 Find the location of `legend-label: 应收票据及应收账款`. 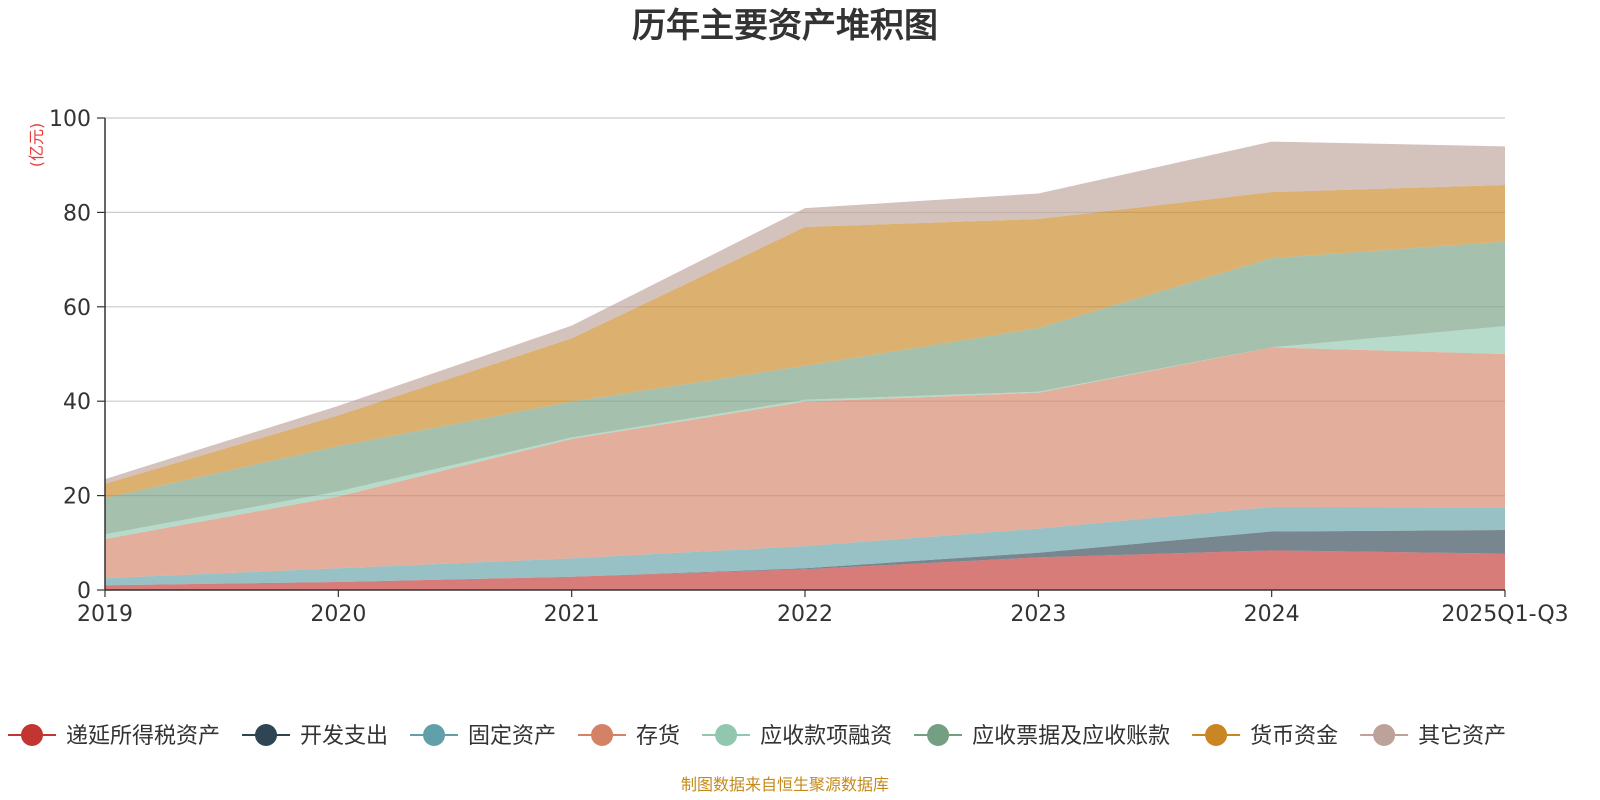

legend-label: 应收票据及应收账款 is located at coordinates (1071, 736).